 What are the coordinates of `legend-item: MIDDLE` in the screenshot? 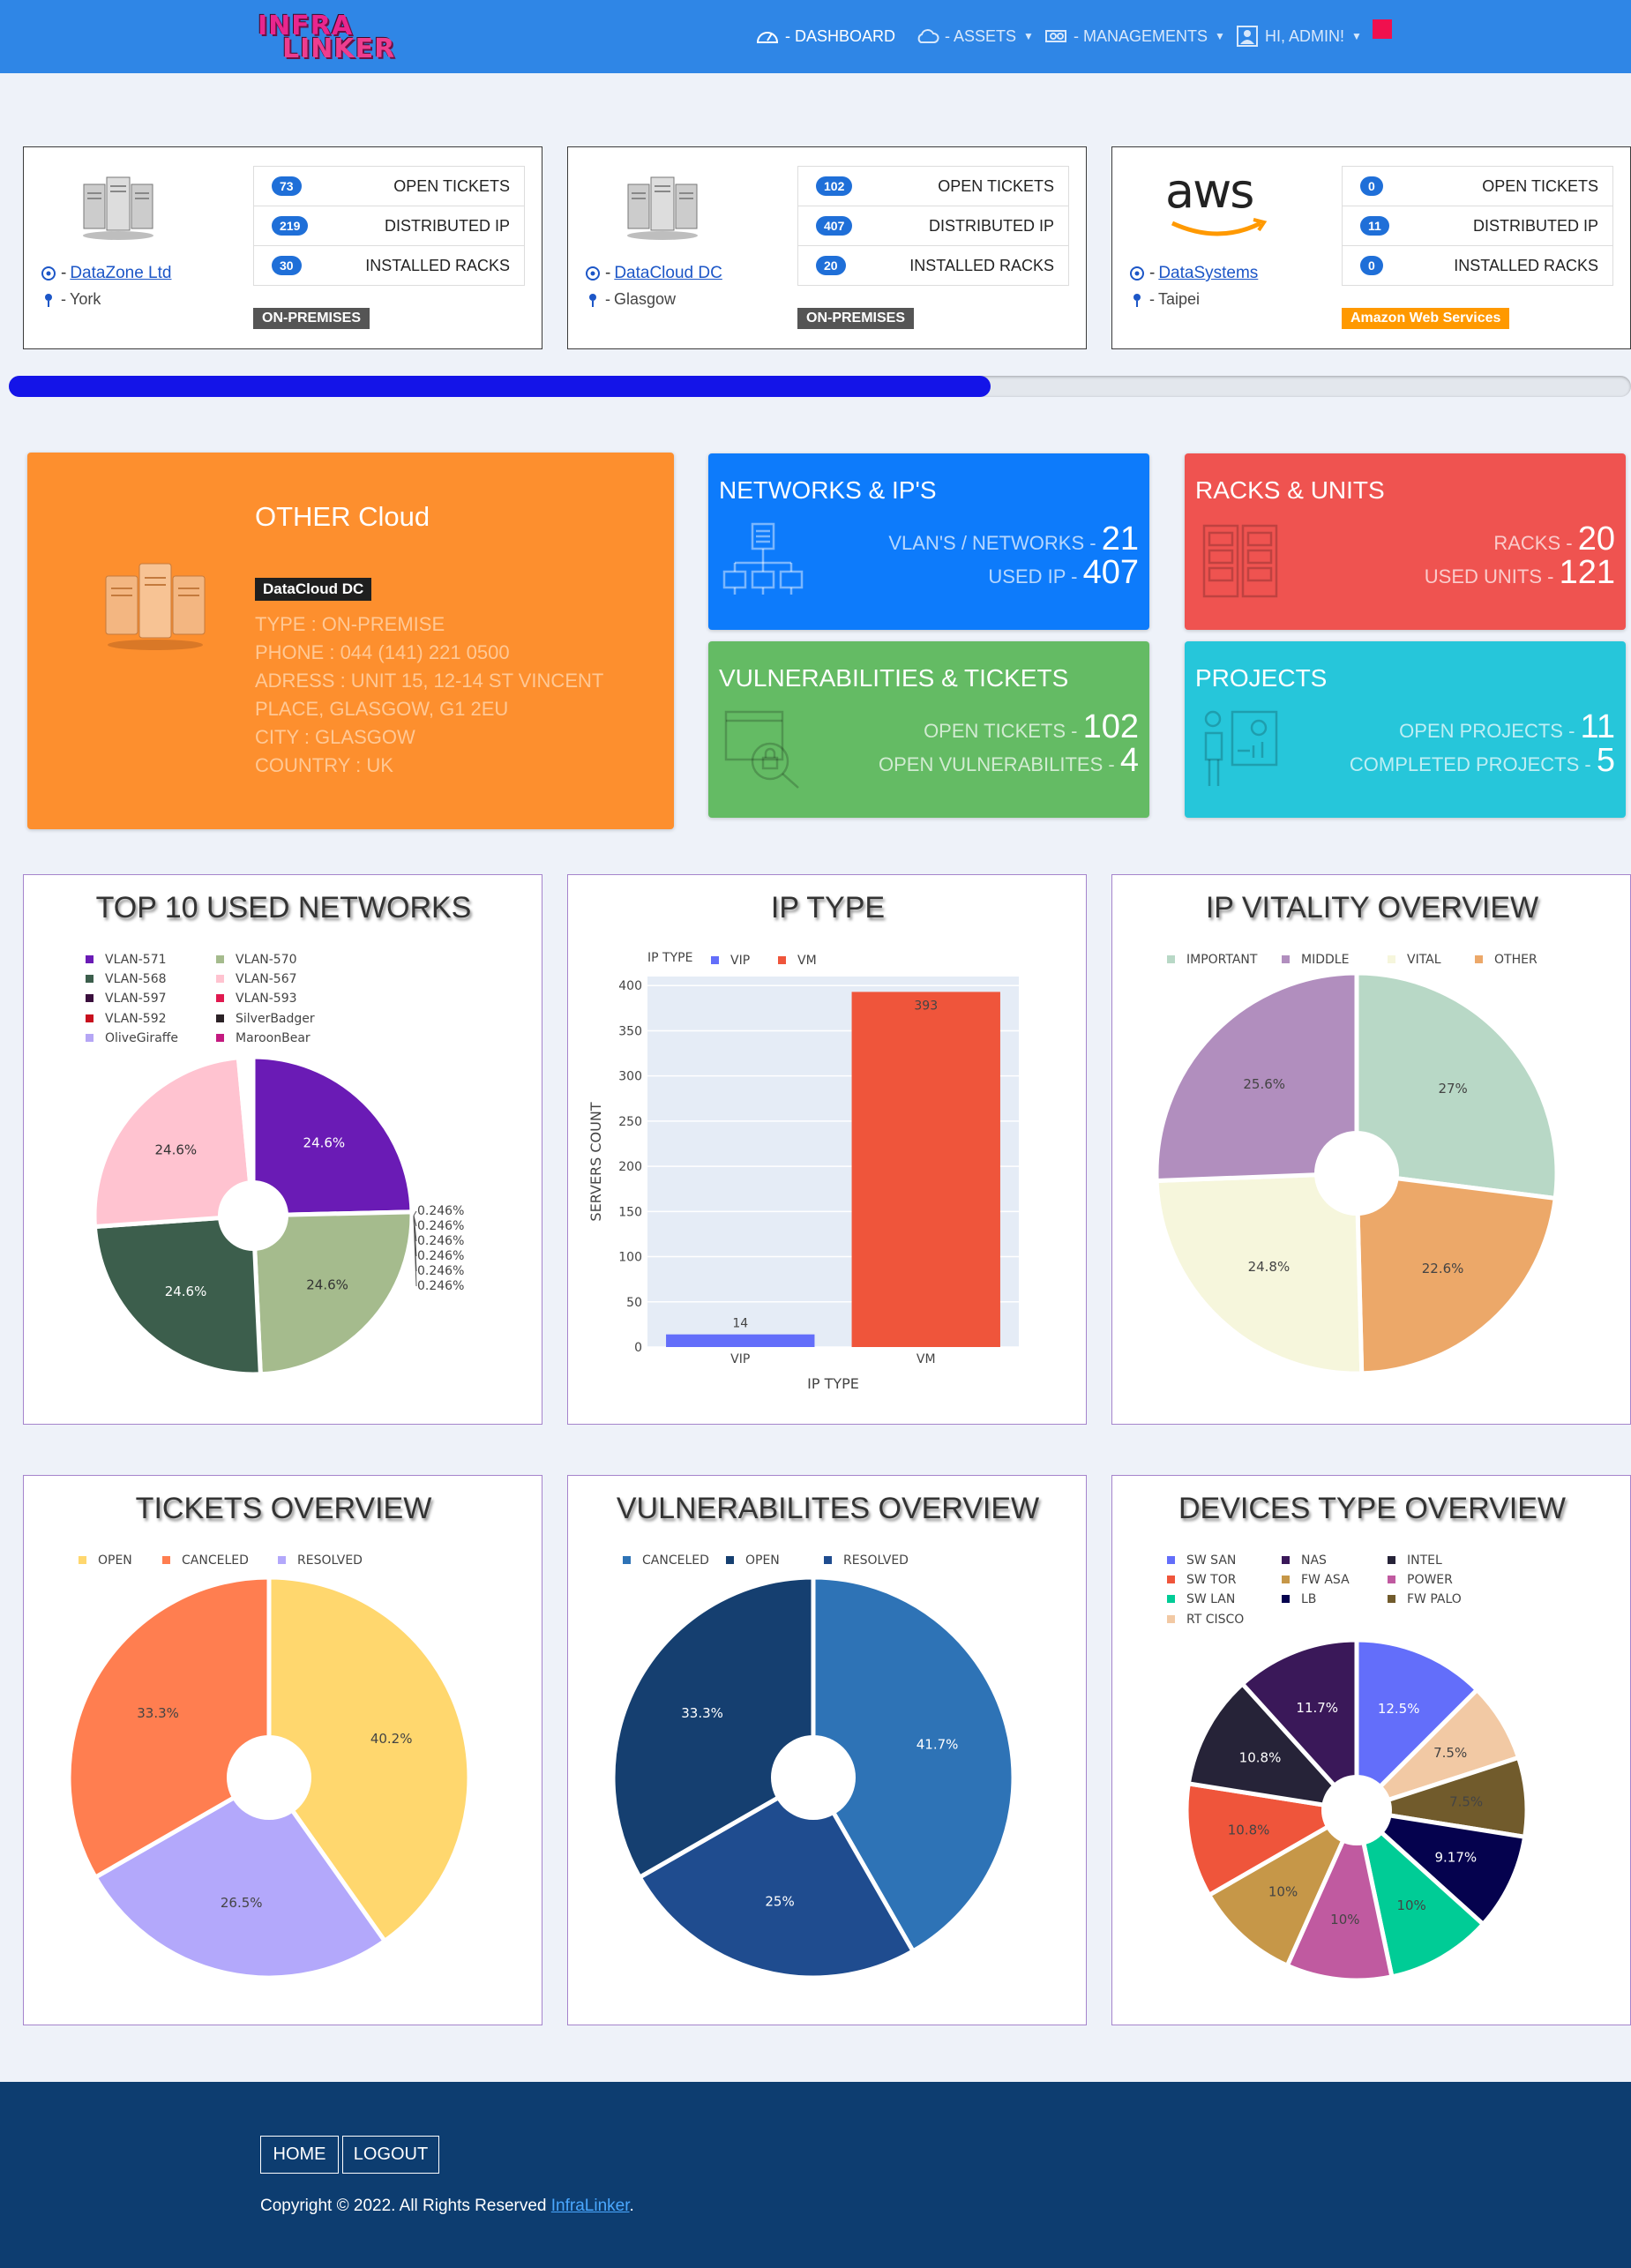 It's located at (1325, 960).